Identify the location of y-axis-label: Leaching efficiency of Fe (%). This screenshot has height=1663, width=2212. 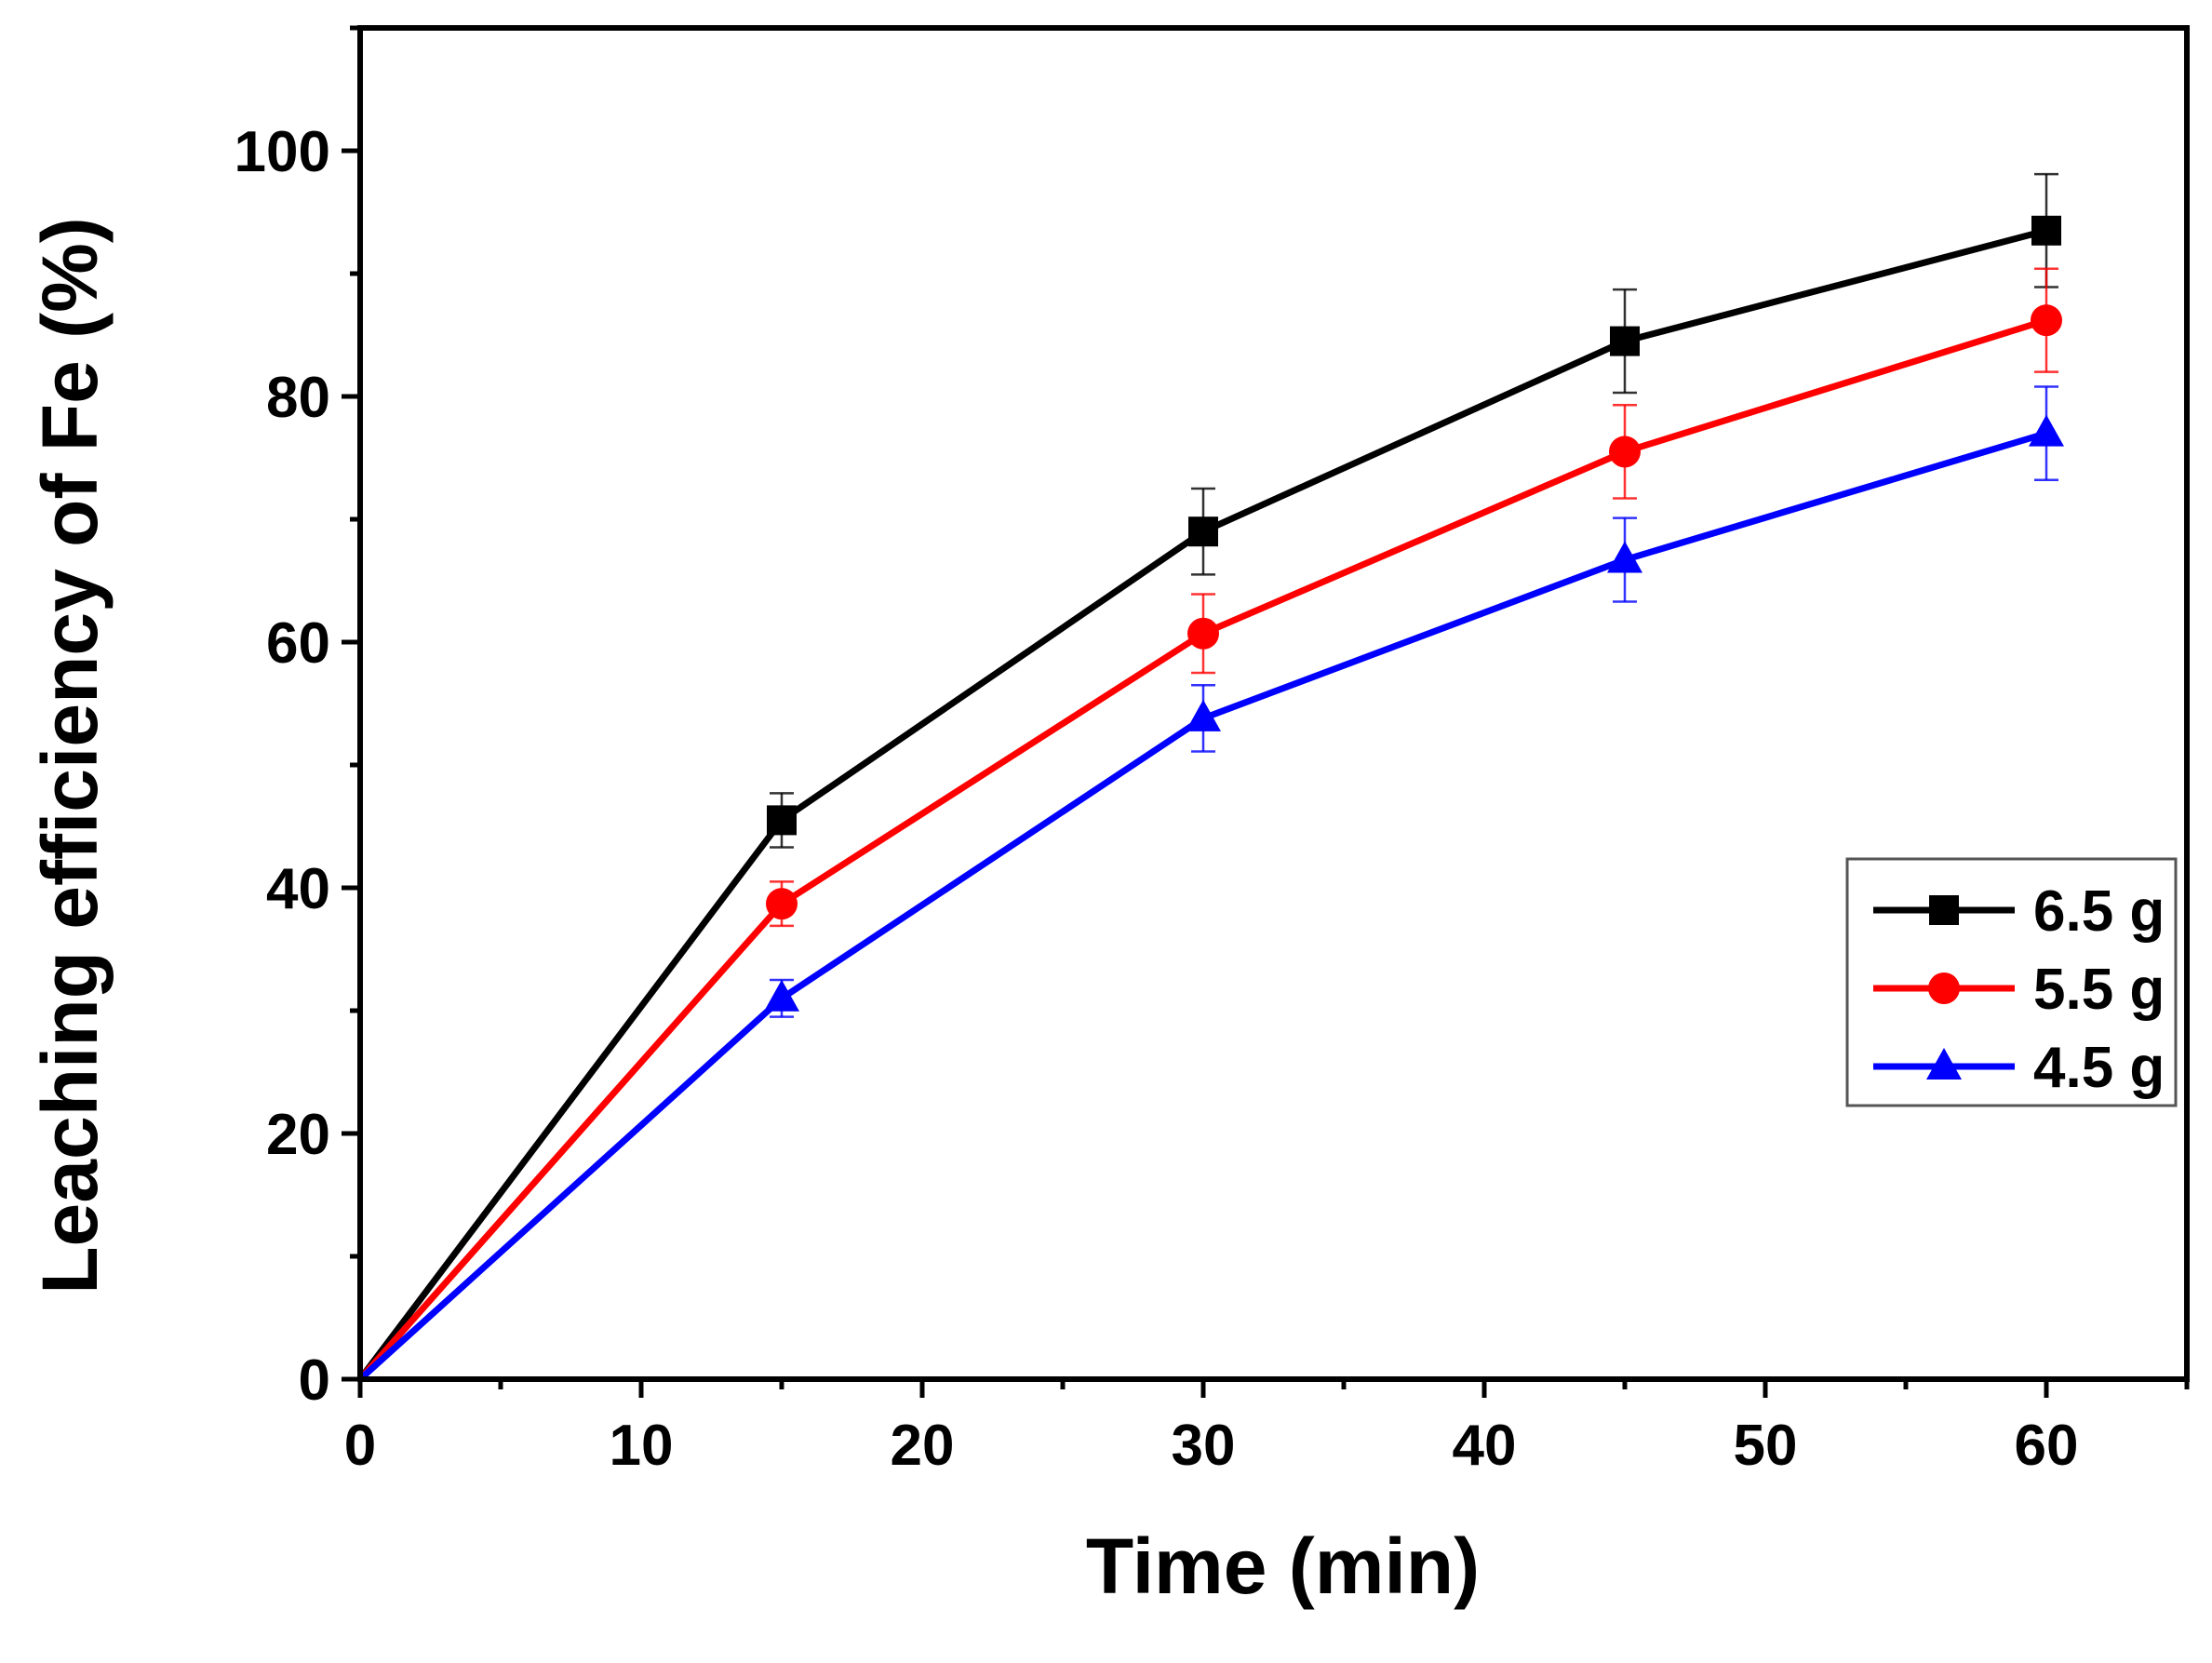
(70, 755).